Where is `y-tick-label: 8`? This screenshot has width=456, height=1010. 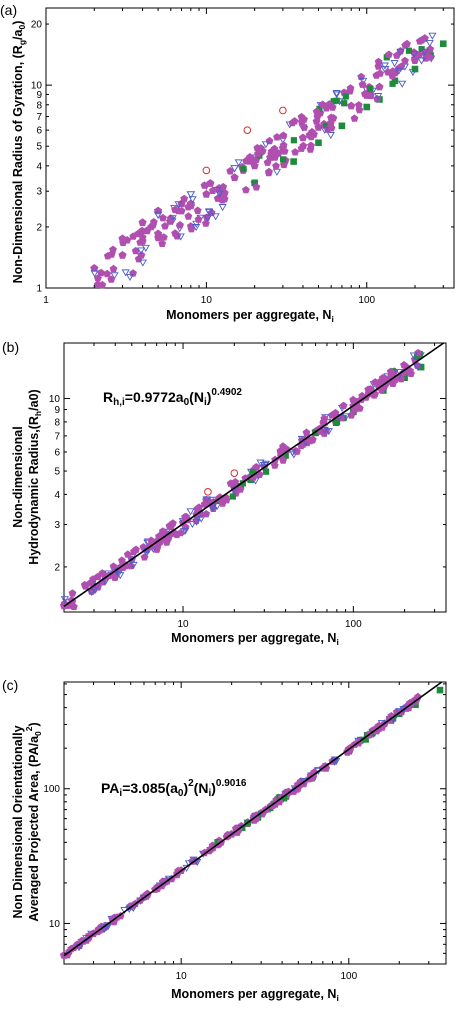
y-tick-label: 8 is located at coordinates (39, 105).